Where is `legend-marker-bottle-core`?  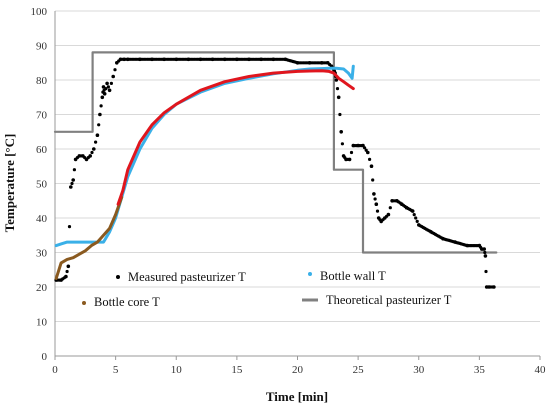
legend-marker-bottle-core is located at coordinates (84, 303).